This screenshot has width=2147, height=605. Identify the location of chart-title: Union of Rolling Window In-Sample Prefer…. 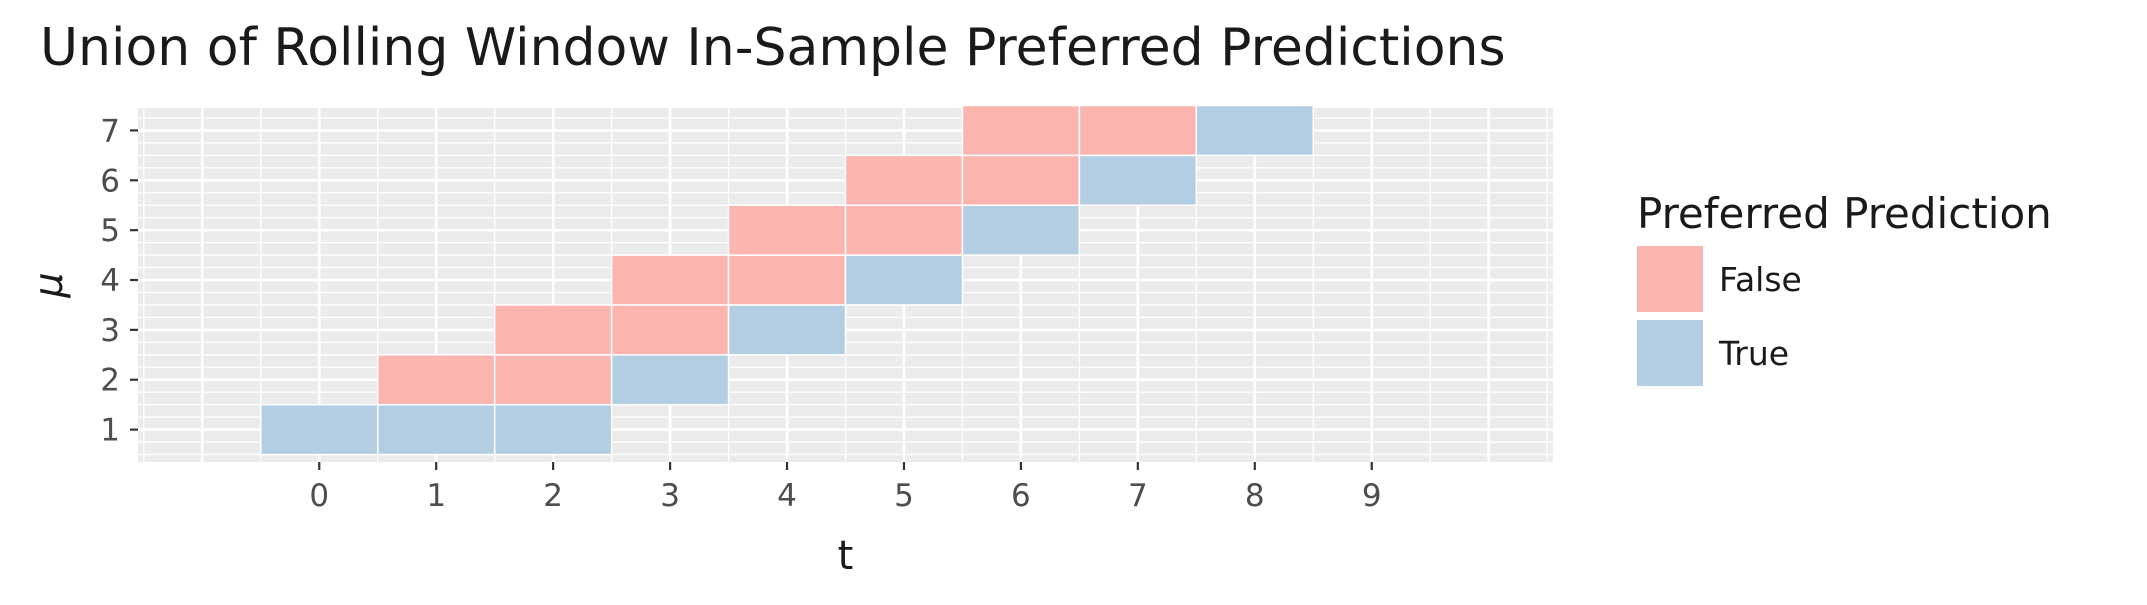
(773, 48).